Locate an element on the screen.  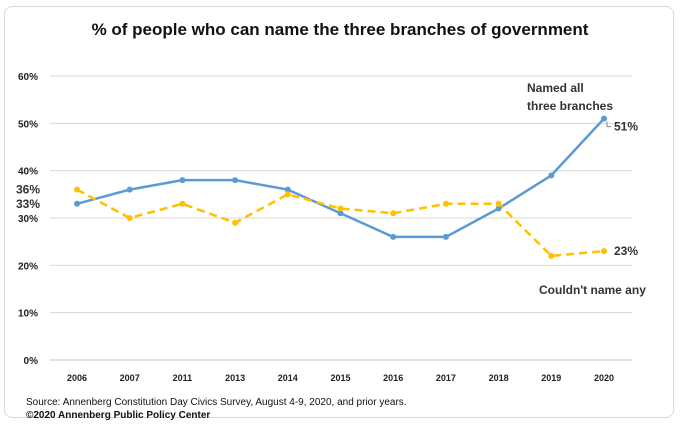
leader-line is located at coordinates (608, 124).